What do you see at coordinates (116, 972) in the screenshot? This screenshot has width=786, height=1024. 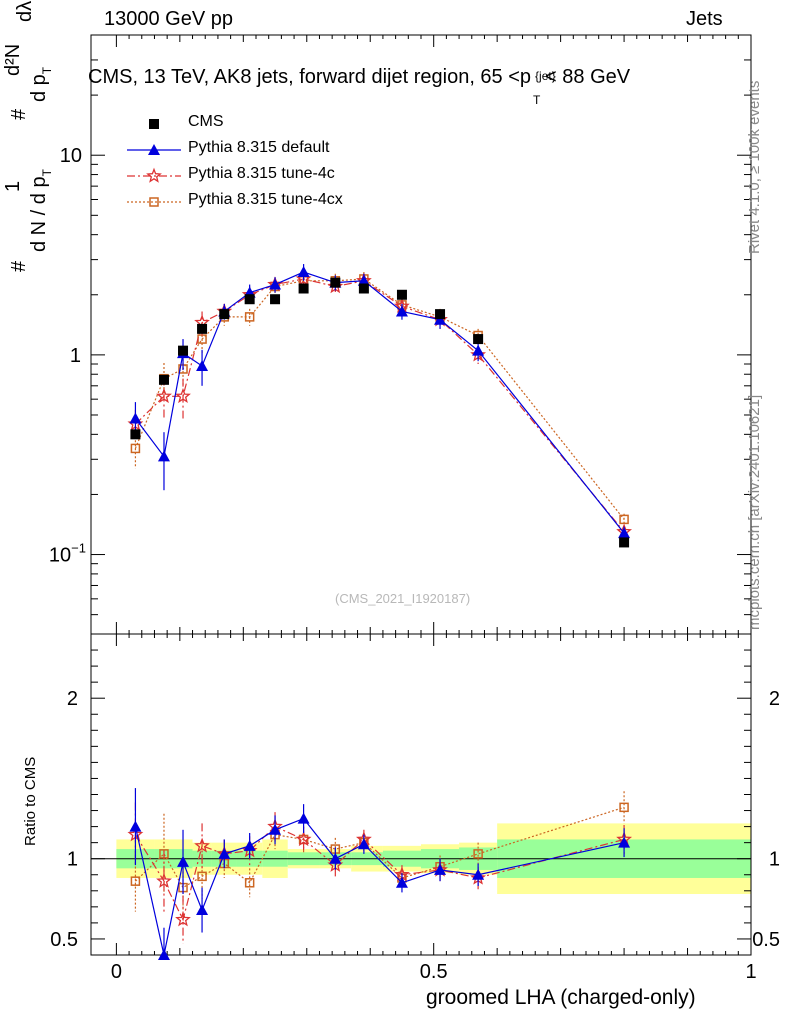 I see `x-tick-label: 0` at bounding box center [116, 972].